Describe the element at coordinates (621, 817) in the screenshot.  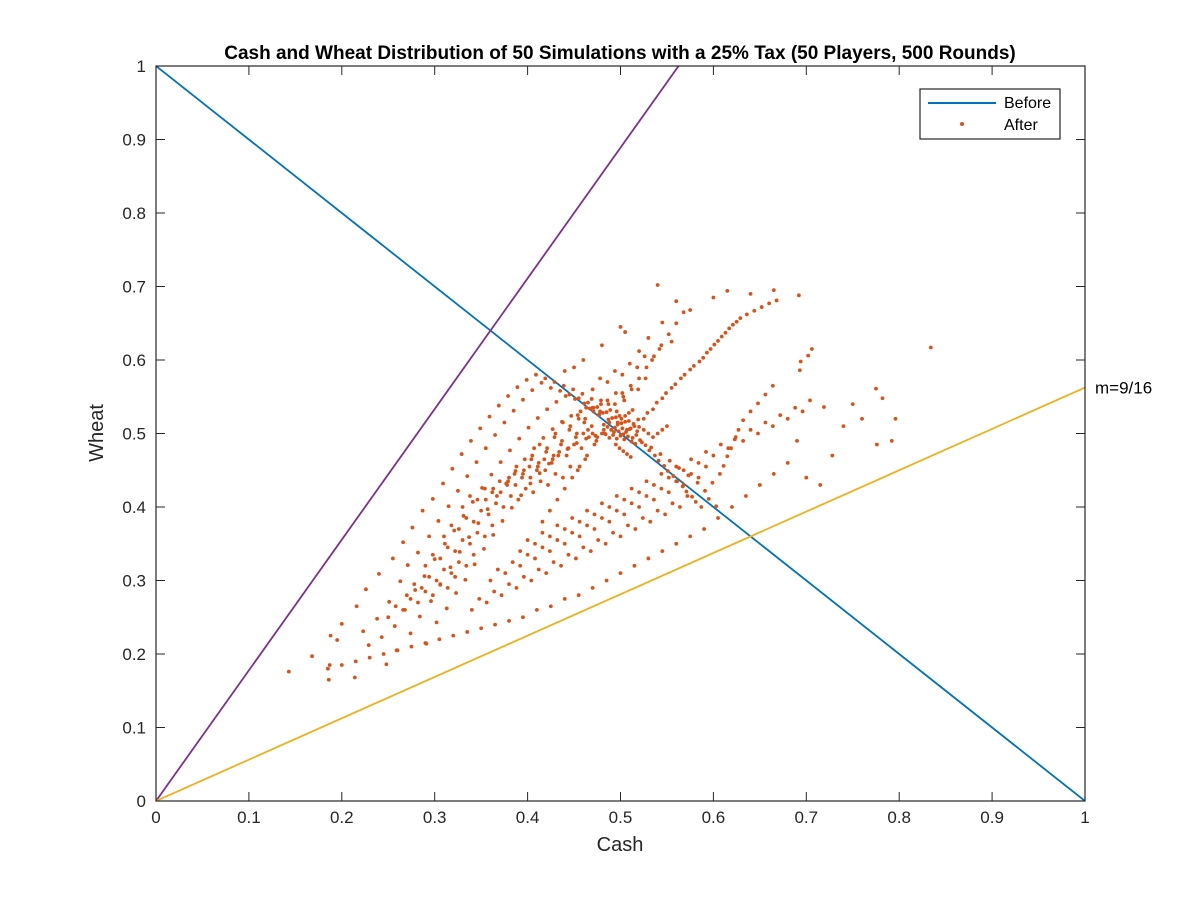
I see `x-tick-label: 0.5` at that location.